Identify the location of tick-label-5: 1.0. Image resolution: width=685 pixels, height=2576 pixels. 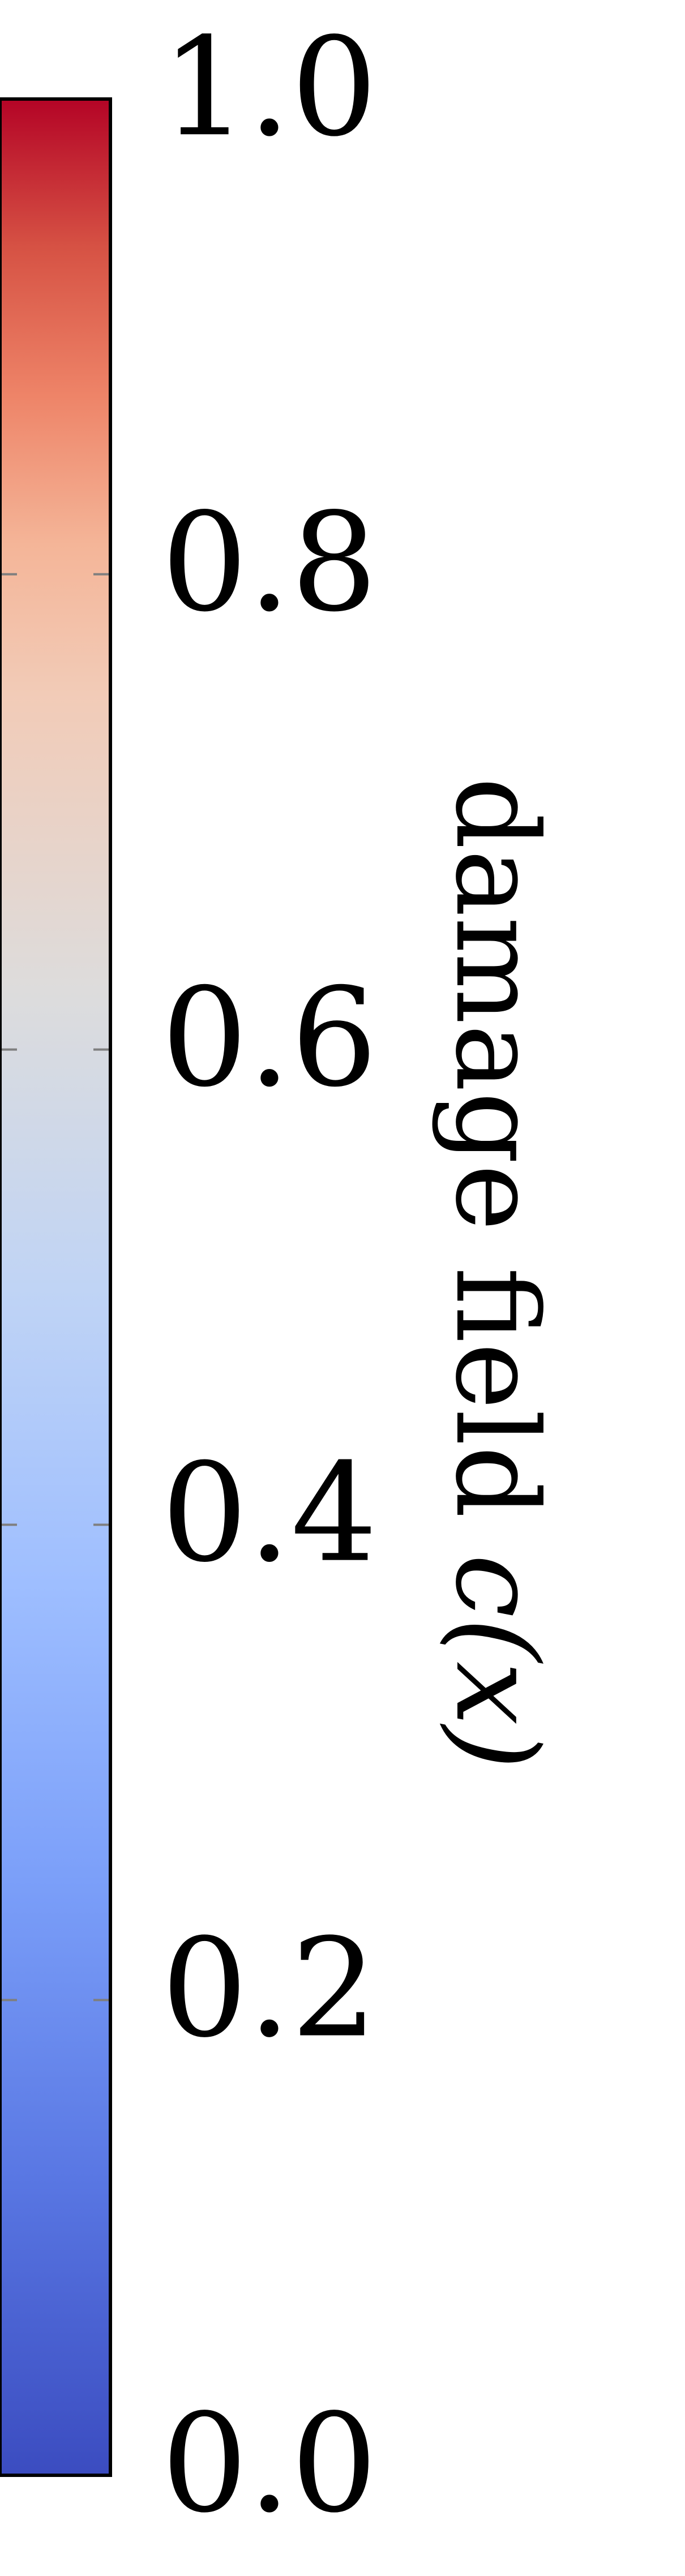
(269, 87).